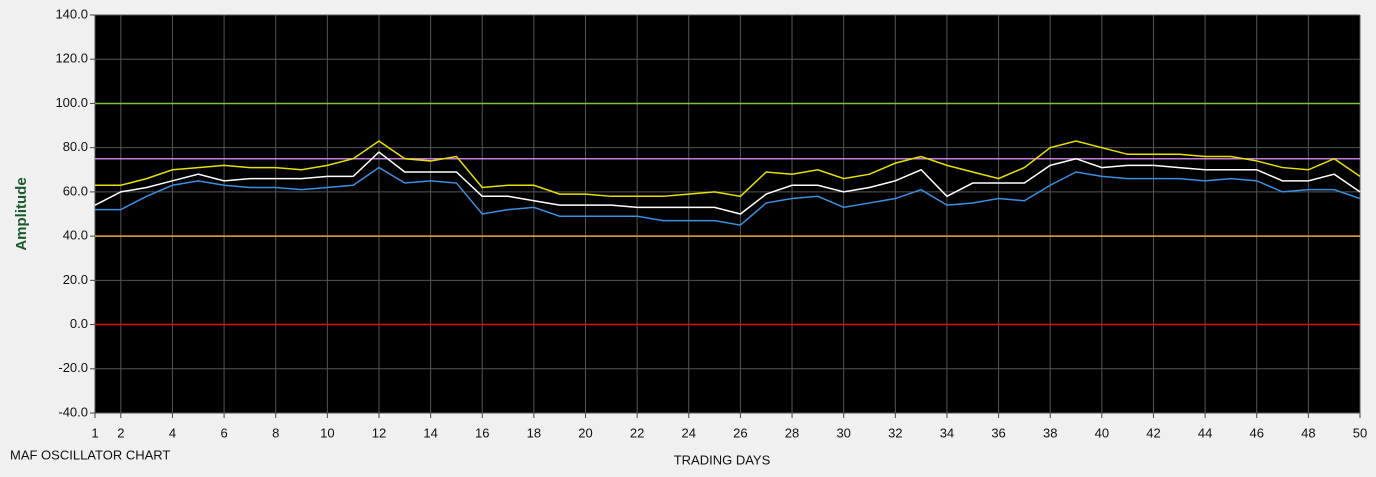 Image resolution: width=1376 pixels, height=477 pixels. What do you see at coordinates (75, 146) in the screenshot?
I see `y-tick-label: 80.0` at bounding box center [75, 146].